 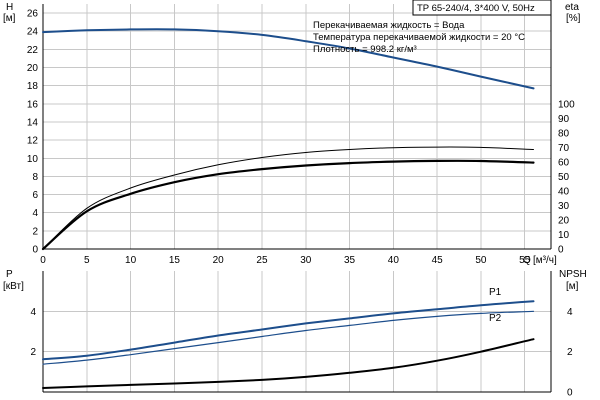 What do you see at coordinates (350, 260) in the screenshot?
I see `x-tick-label: 35` at bounding box center [350, 260].